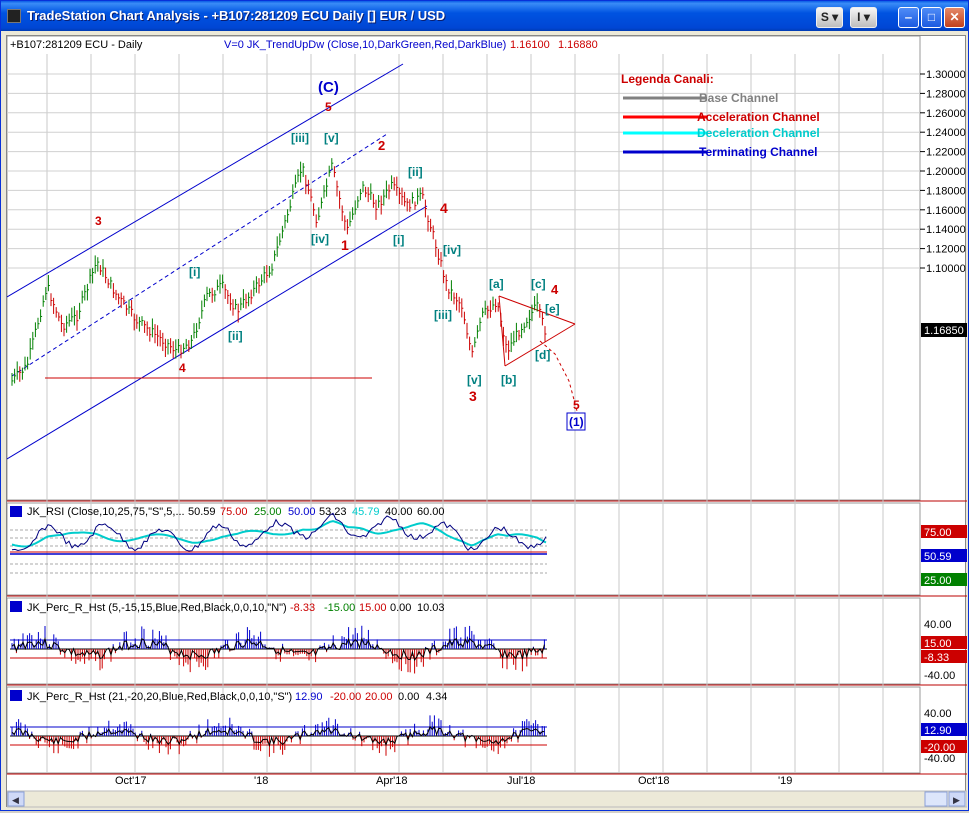  Describe the element at coordinates (345, 245) in the screenshot. I see `wave-1: 1` at that location.